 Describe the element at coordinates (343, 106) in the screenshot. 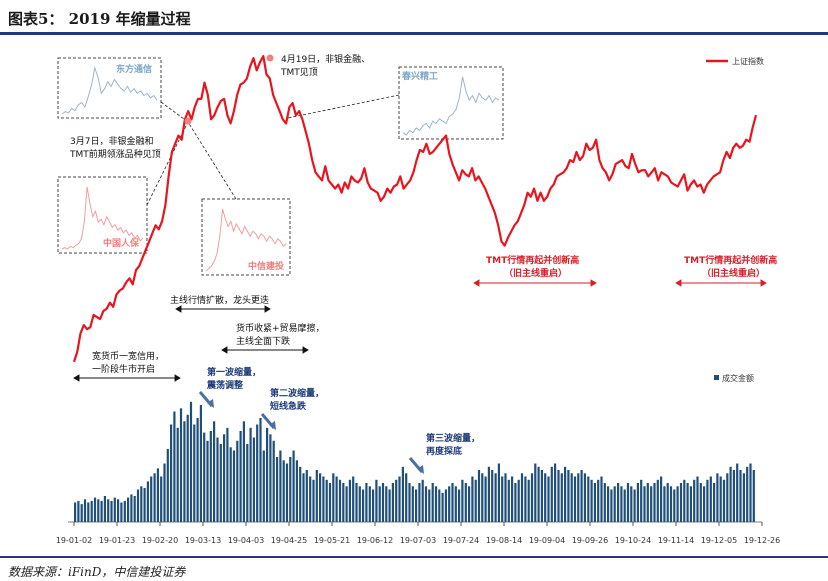

I see `connector-line` at that location.